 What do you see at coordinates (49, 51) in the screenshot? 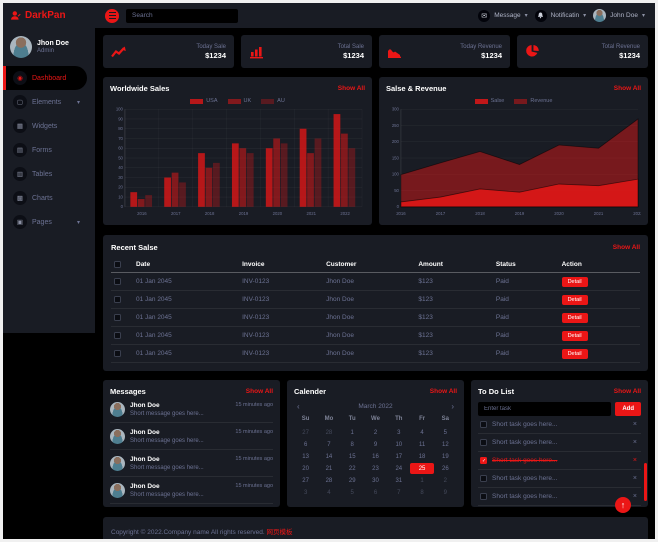
I see `sidebar-user: Jhon Doe Admin` at bounding box center [49, 51].